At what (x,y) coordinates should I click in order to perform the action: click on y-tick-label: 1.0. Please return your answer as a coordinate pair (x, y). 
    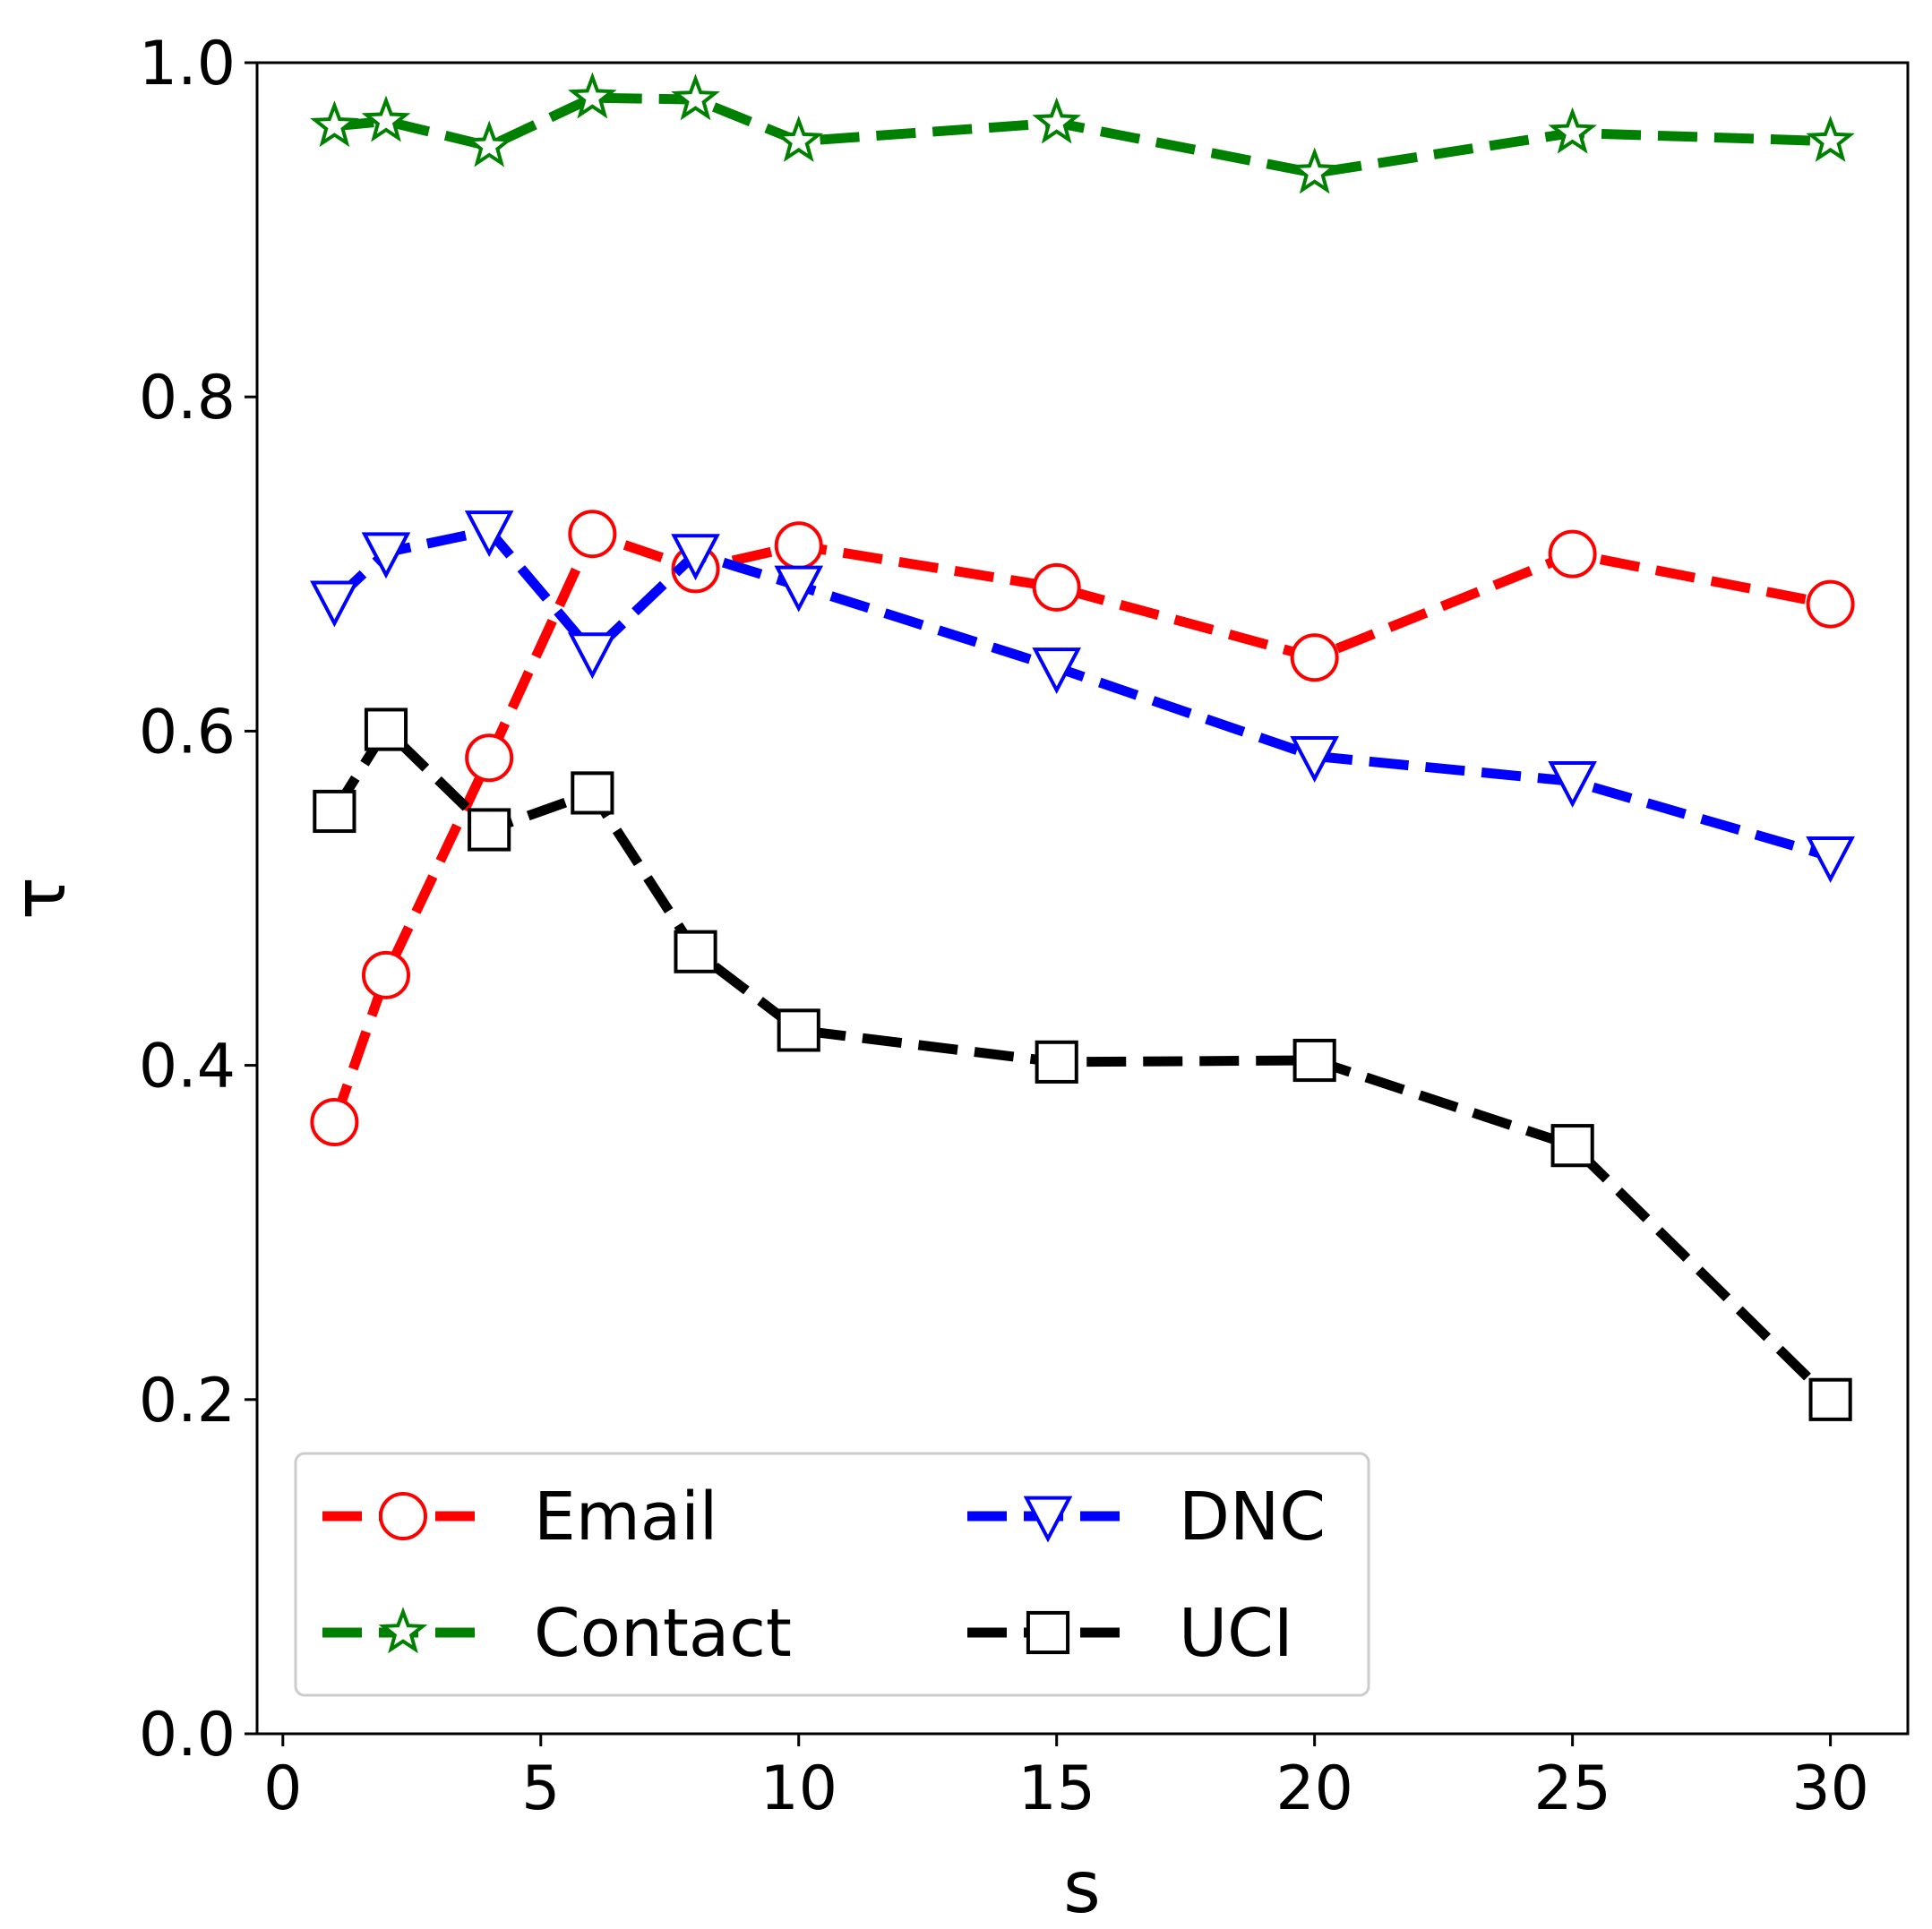
    Looking at the image, I should click on (187, 64).